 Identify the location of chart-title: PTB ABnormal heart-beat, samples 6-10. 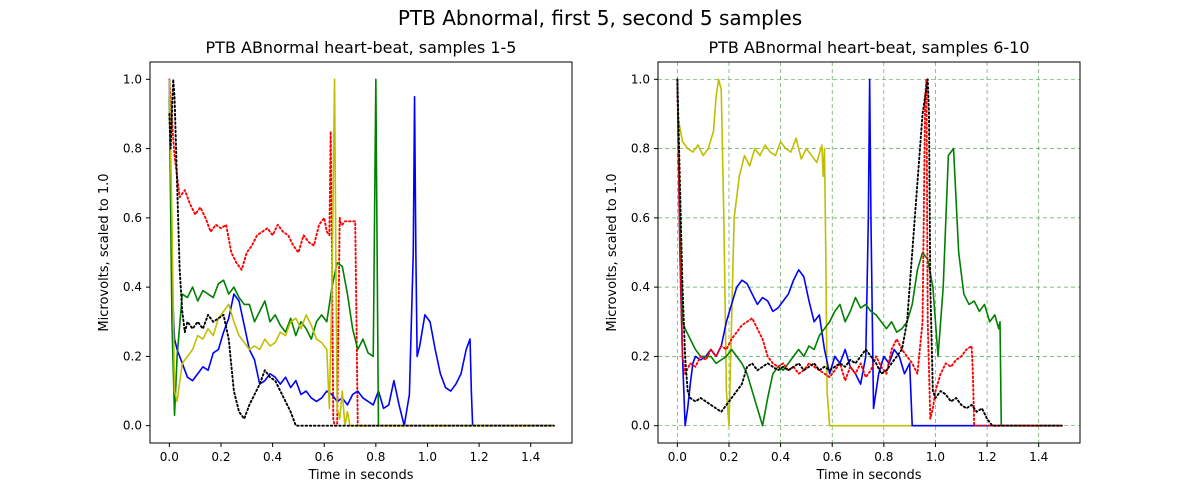
(868, 47).